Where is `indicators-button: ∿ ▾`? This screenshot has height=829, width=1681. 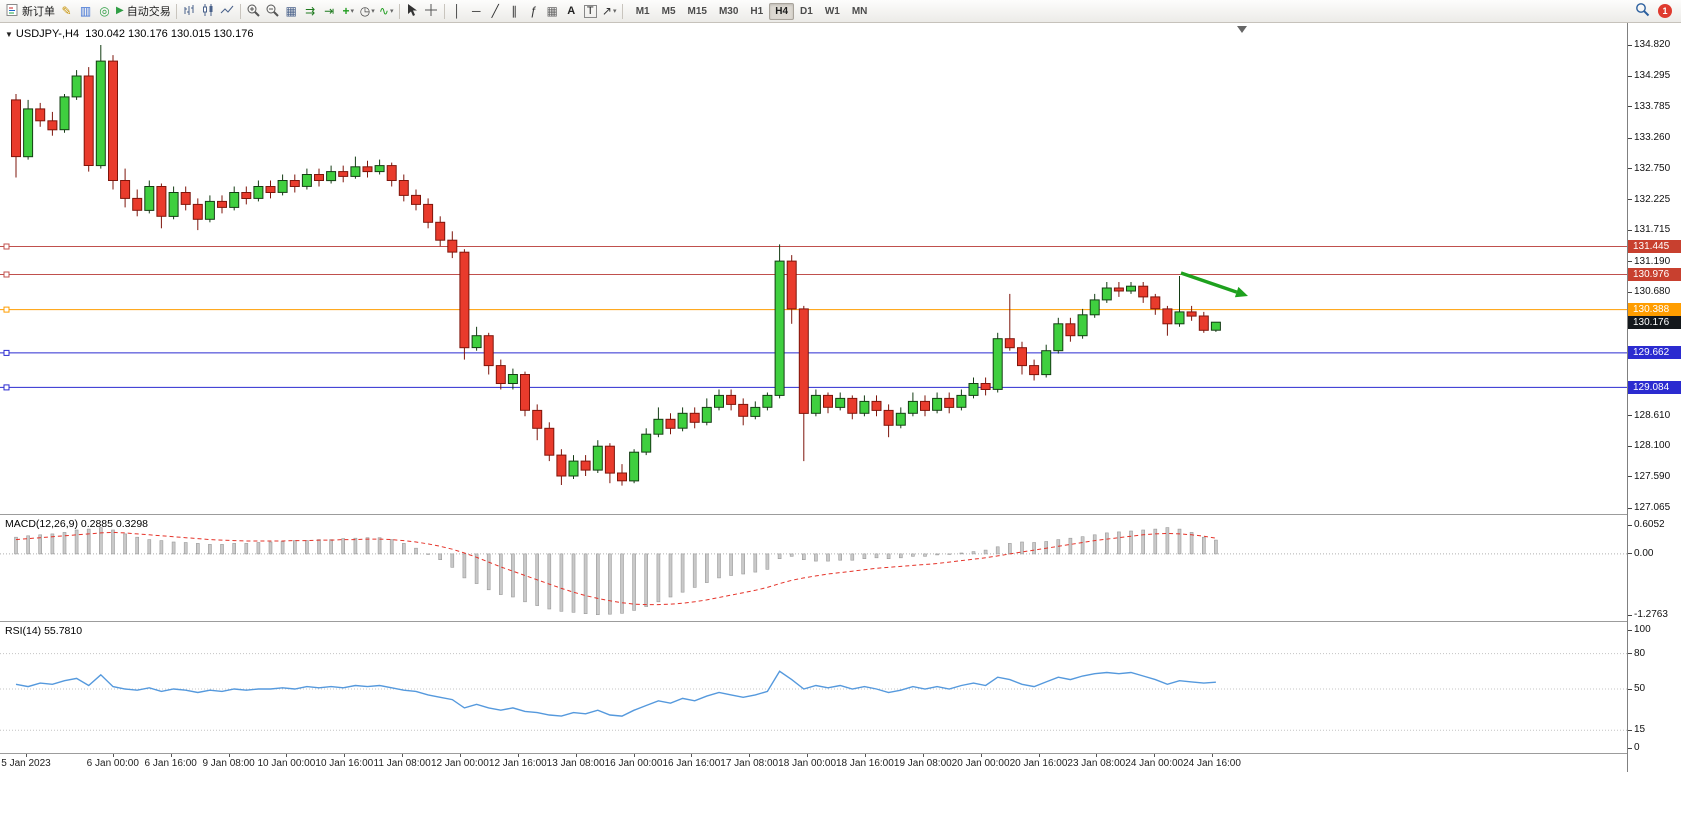 indicators-button: ∿ ▾ is located at coordinates (386, 11).